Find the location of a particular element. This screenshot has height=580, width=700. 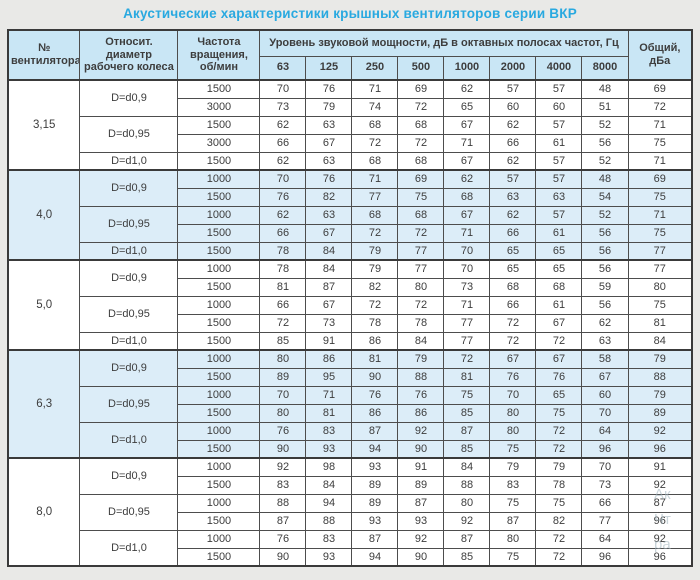

spl-value-cell-4000hz: 79 is located at coordinates (559, 467).